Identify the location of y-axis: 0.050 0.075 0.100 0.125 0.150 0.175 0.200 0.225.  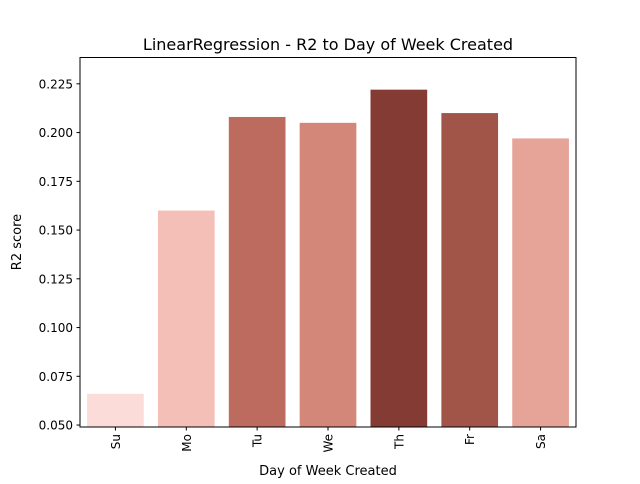
(59, 255).